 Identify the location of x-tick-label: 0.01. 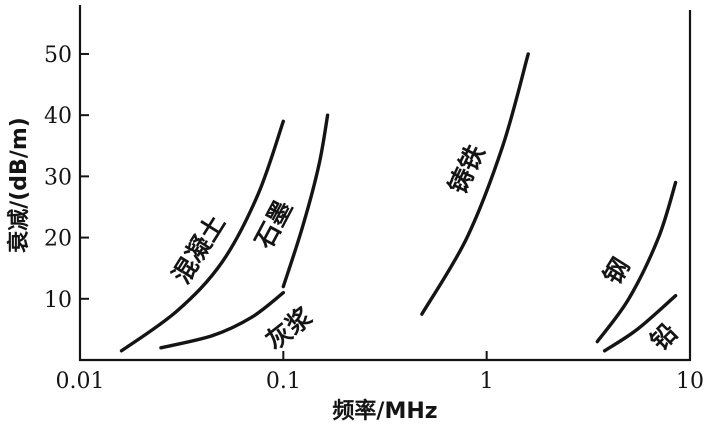
(80, 381).